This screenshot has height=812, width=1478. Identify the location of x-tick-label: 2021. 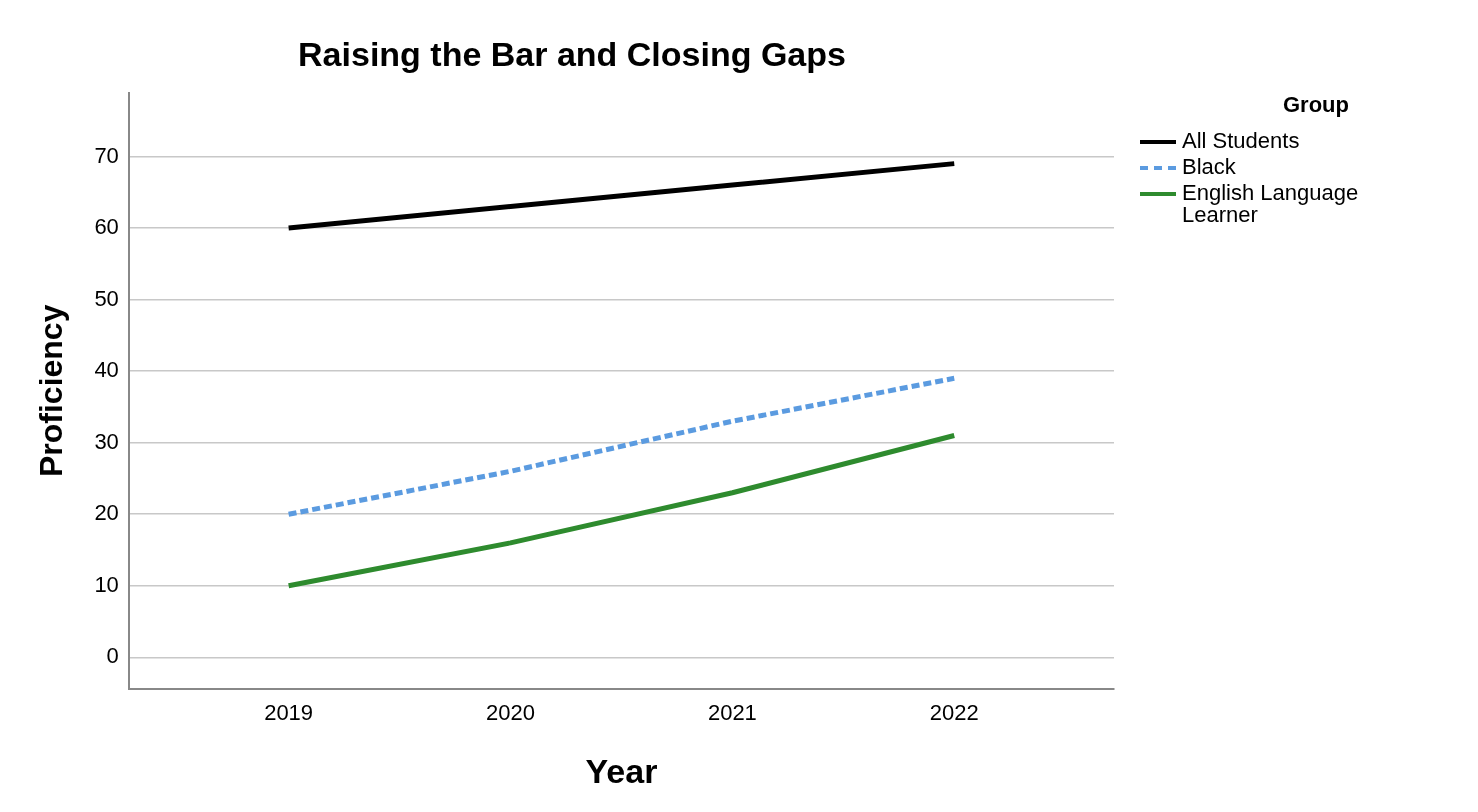
(732, 713).